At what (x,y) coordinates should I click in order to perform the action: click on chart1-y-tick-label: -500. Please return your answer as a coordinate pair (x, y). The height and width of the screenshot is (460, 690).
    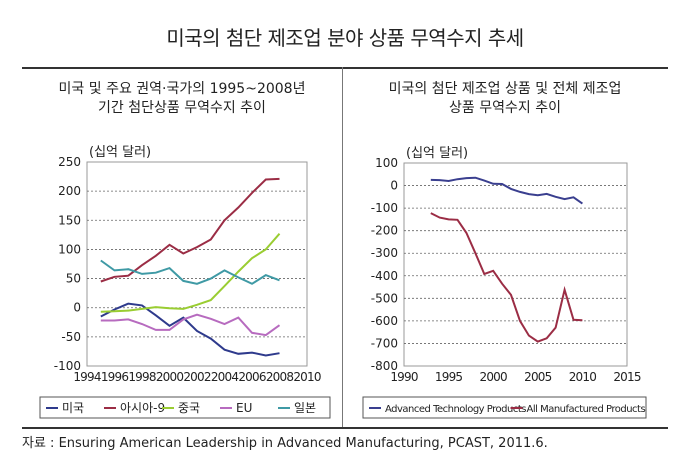
    Looking at the image, I should click on (384, 298).